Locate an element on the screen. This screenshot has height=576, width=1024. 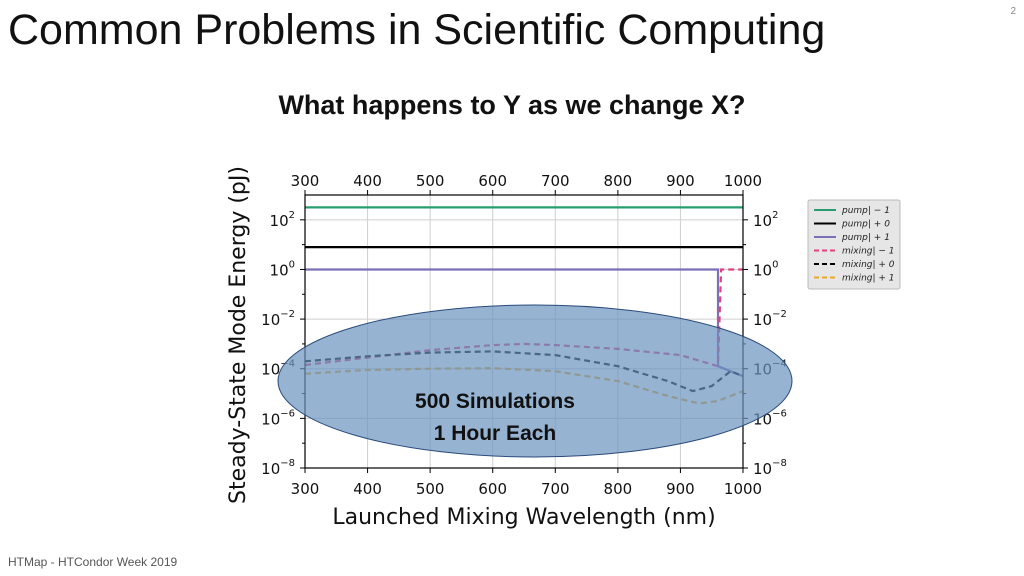
y-tick-label-right: 10⁰ is located at coordinates (765, 269).